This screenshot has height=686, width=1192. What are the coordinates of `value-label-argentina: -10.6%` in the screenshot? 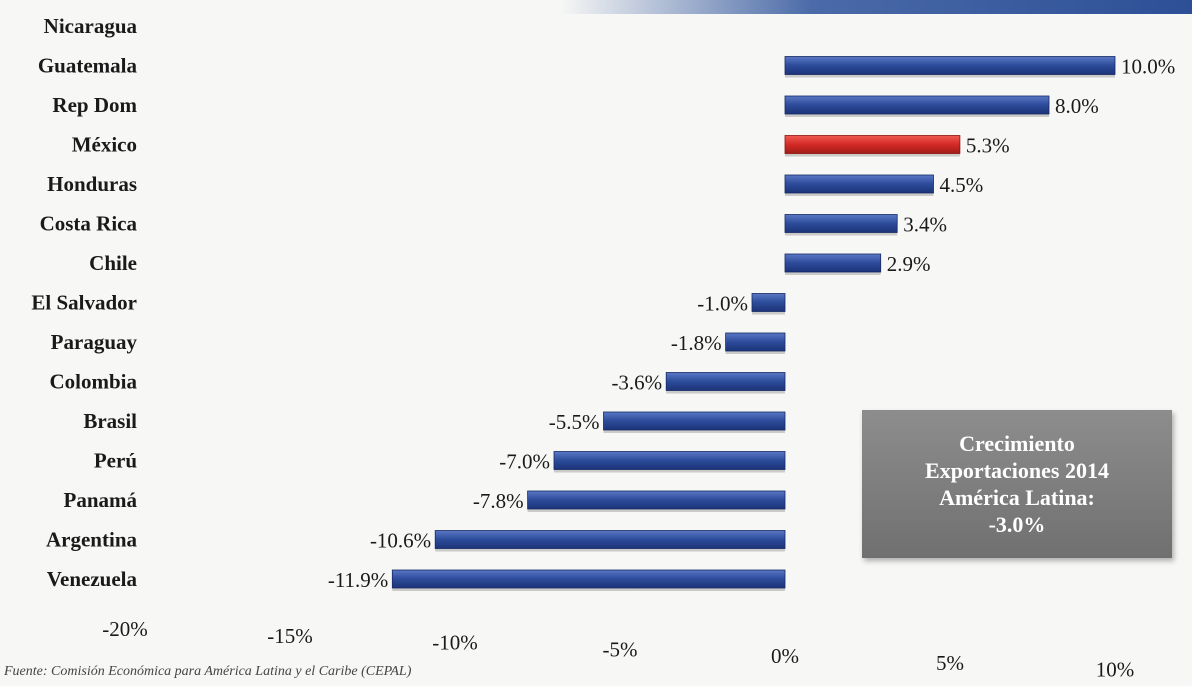 It's located at (400, 541).